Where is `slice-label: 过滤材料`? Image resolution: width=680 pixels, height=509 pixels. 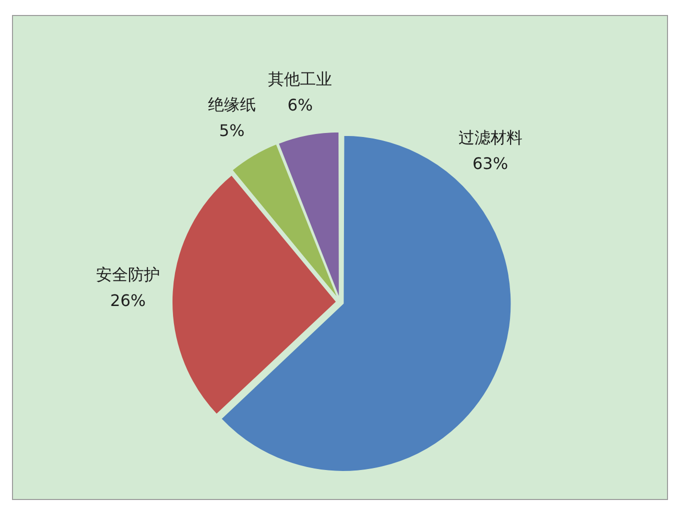
slice-label: 过滤材料 is located at coordinates (490, 137).